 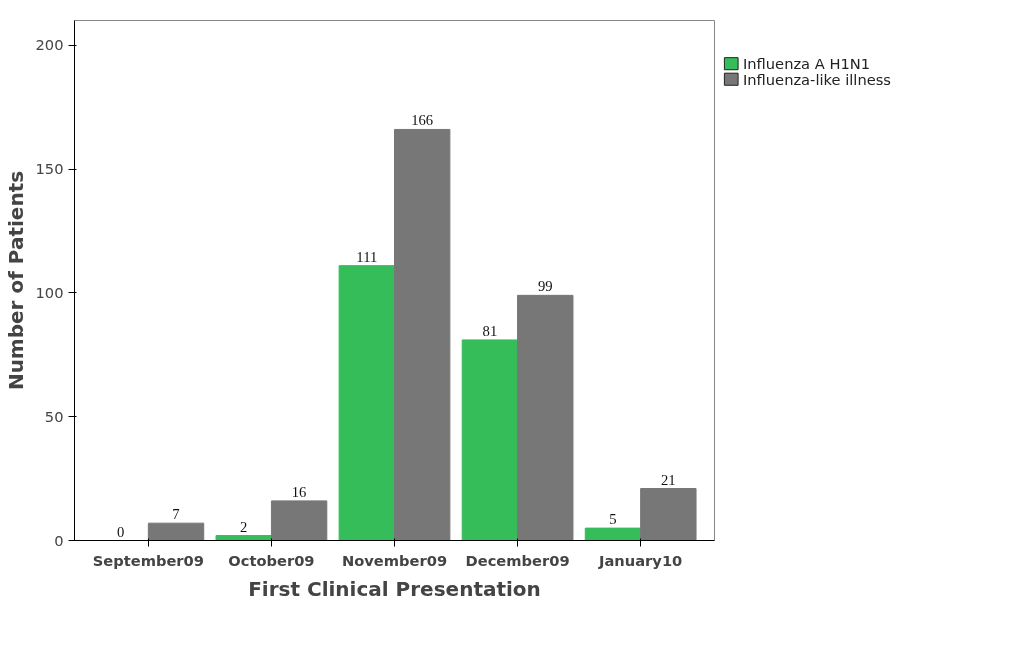 What do you see at coordinates (49, 169) in the screenshot?
I see `y-tick-label: 150` at bounding box center [49, 169].